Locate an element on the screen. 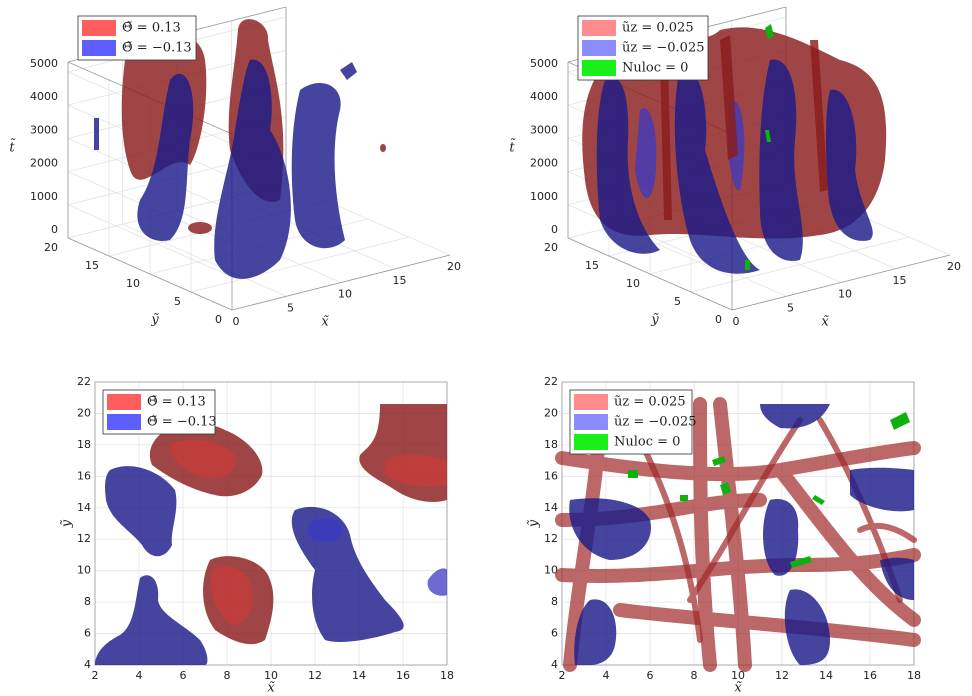  grid-line is located at coordinates (800, 264).